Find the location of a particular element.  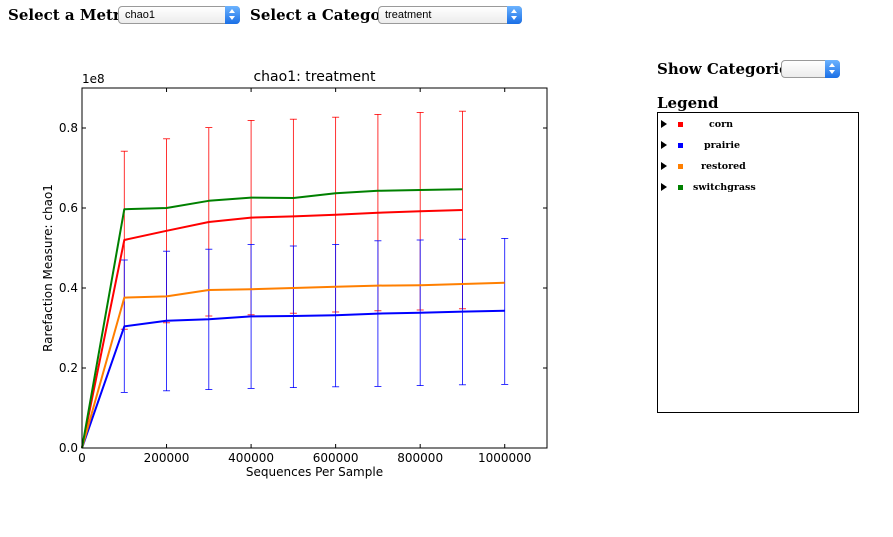

metric-label: Select a Metric: is located at coordinates (75, 15).